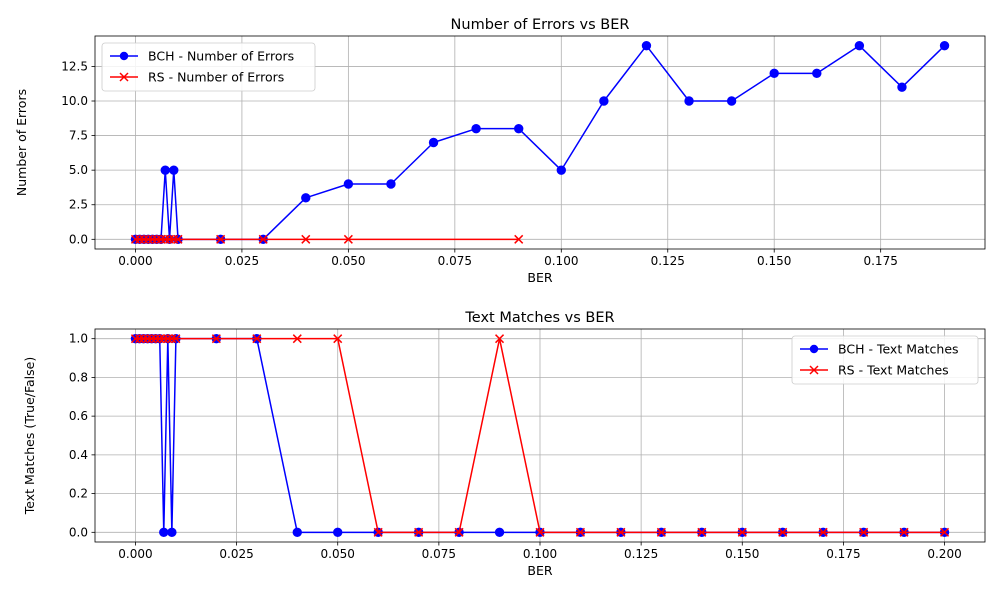  I want to click on chart-title: Text Matches vs BER, so click(539, 318).